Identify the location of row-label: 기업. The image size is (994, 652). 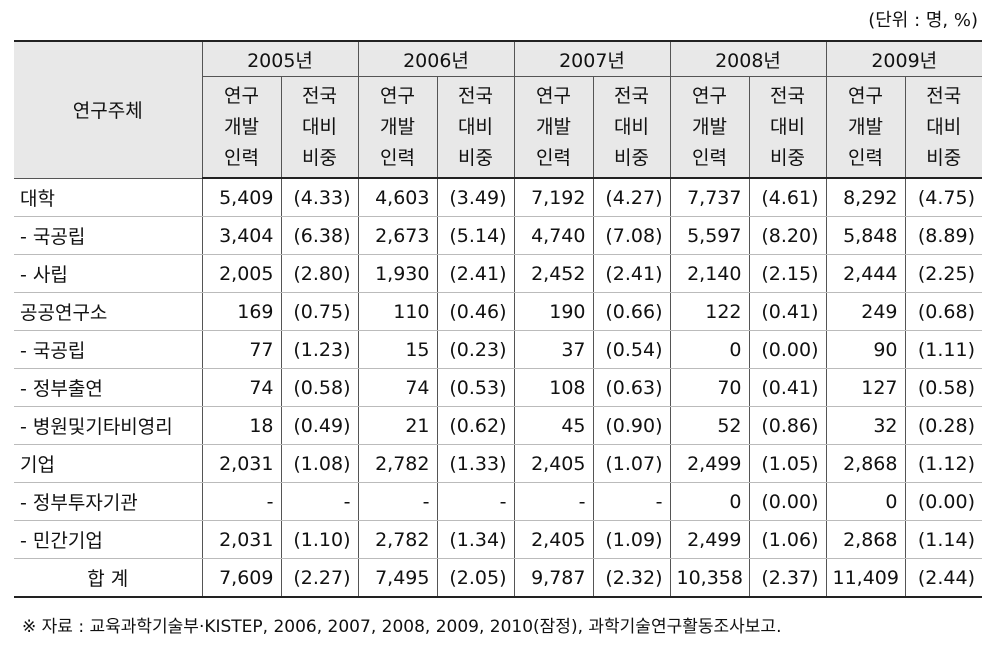
(108, 463).